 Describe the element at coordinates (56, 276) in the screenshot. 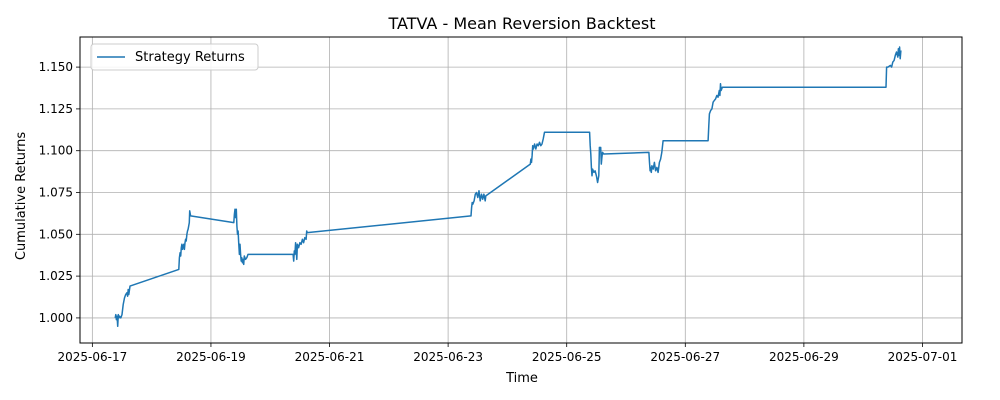

I see `y-tick-label: 1.025` at that location.